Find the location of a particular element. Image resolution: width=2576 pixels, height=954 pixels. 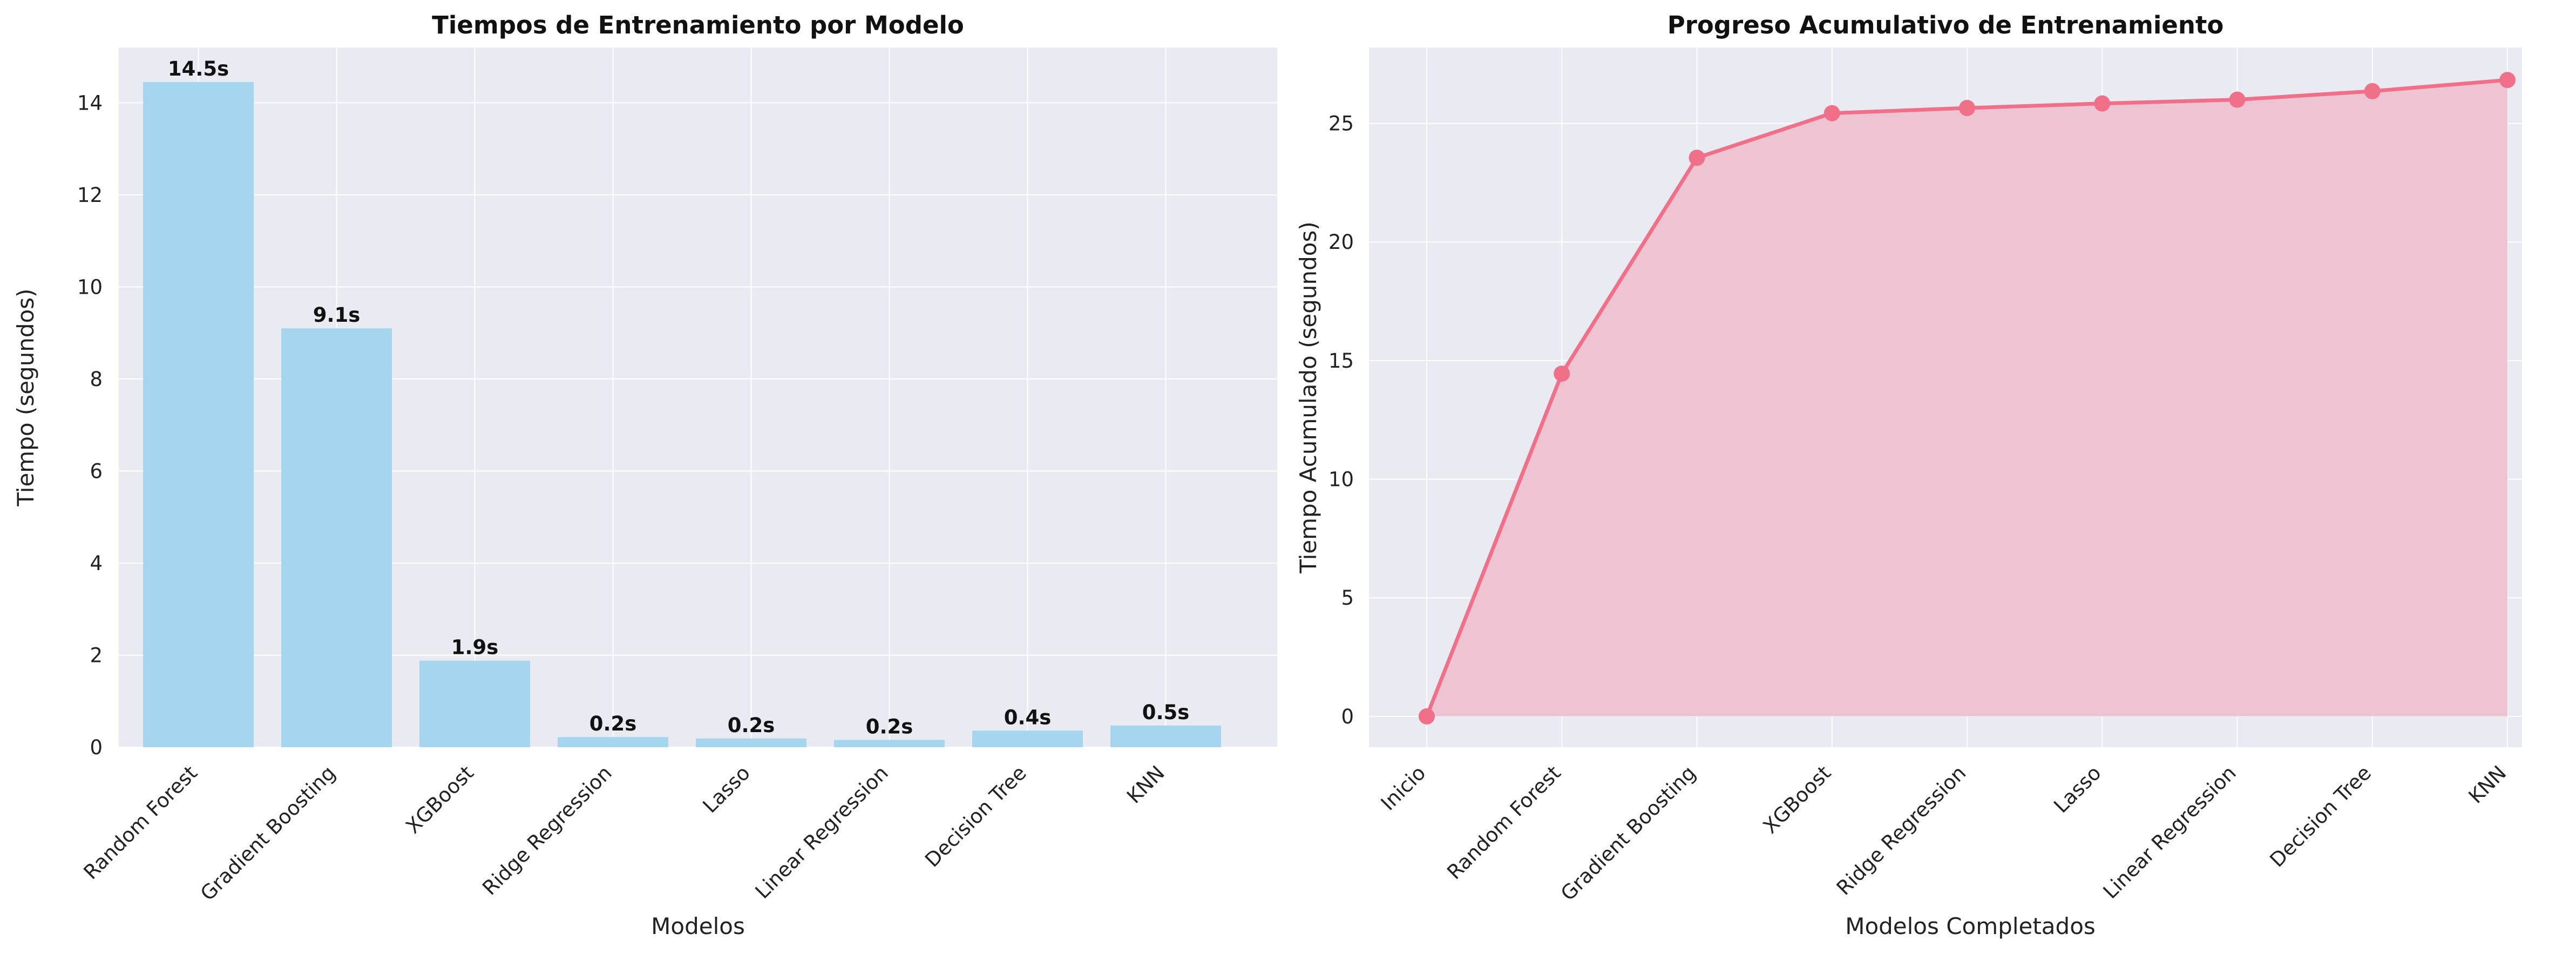

bar-value-label-4: 0.2s is located at coordinates (751, 725).